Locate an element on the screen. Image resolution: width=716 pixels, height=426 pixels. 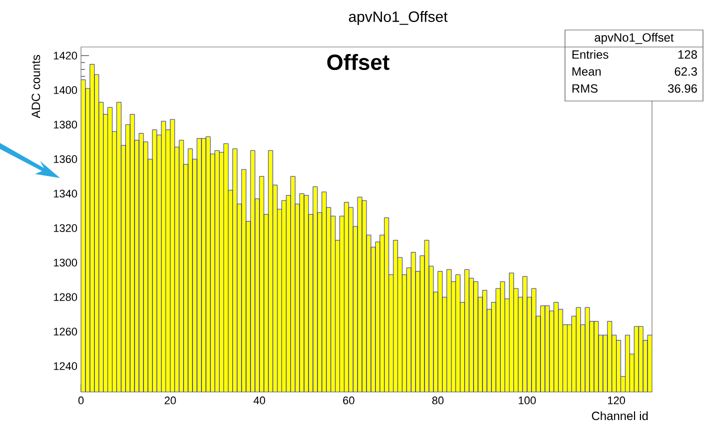
y-tick-label: 1400 is located at coordinates (66, 90).